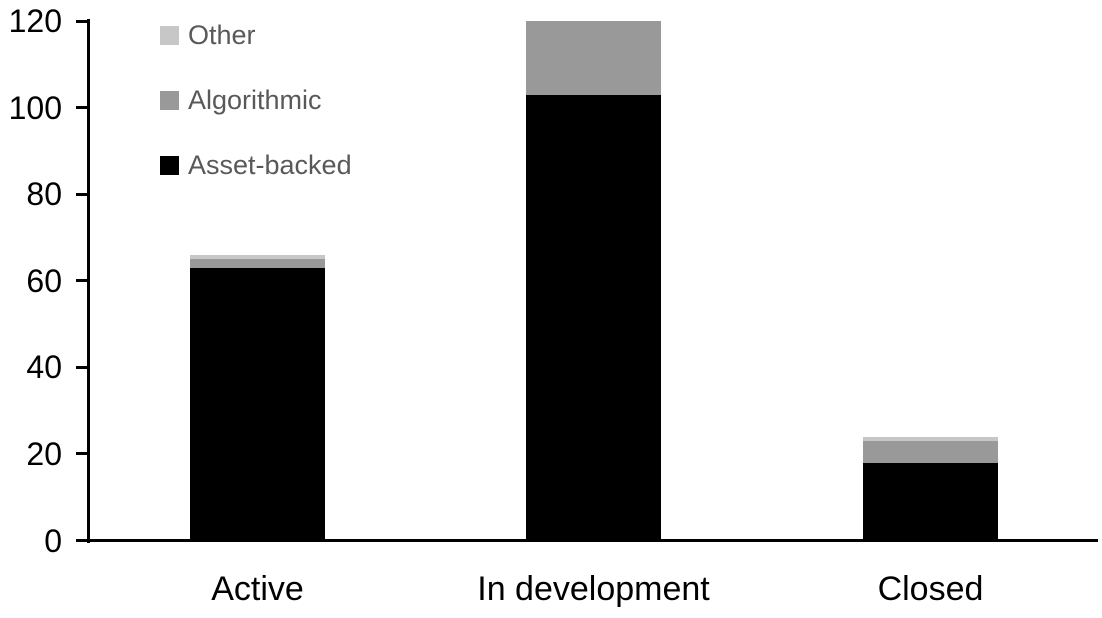  Describe the element at coordinates (169, 35) in the screenshot. I see `legend-swatch-other` at that location.